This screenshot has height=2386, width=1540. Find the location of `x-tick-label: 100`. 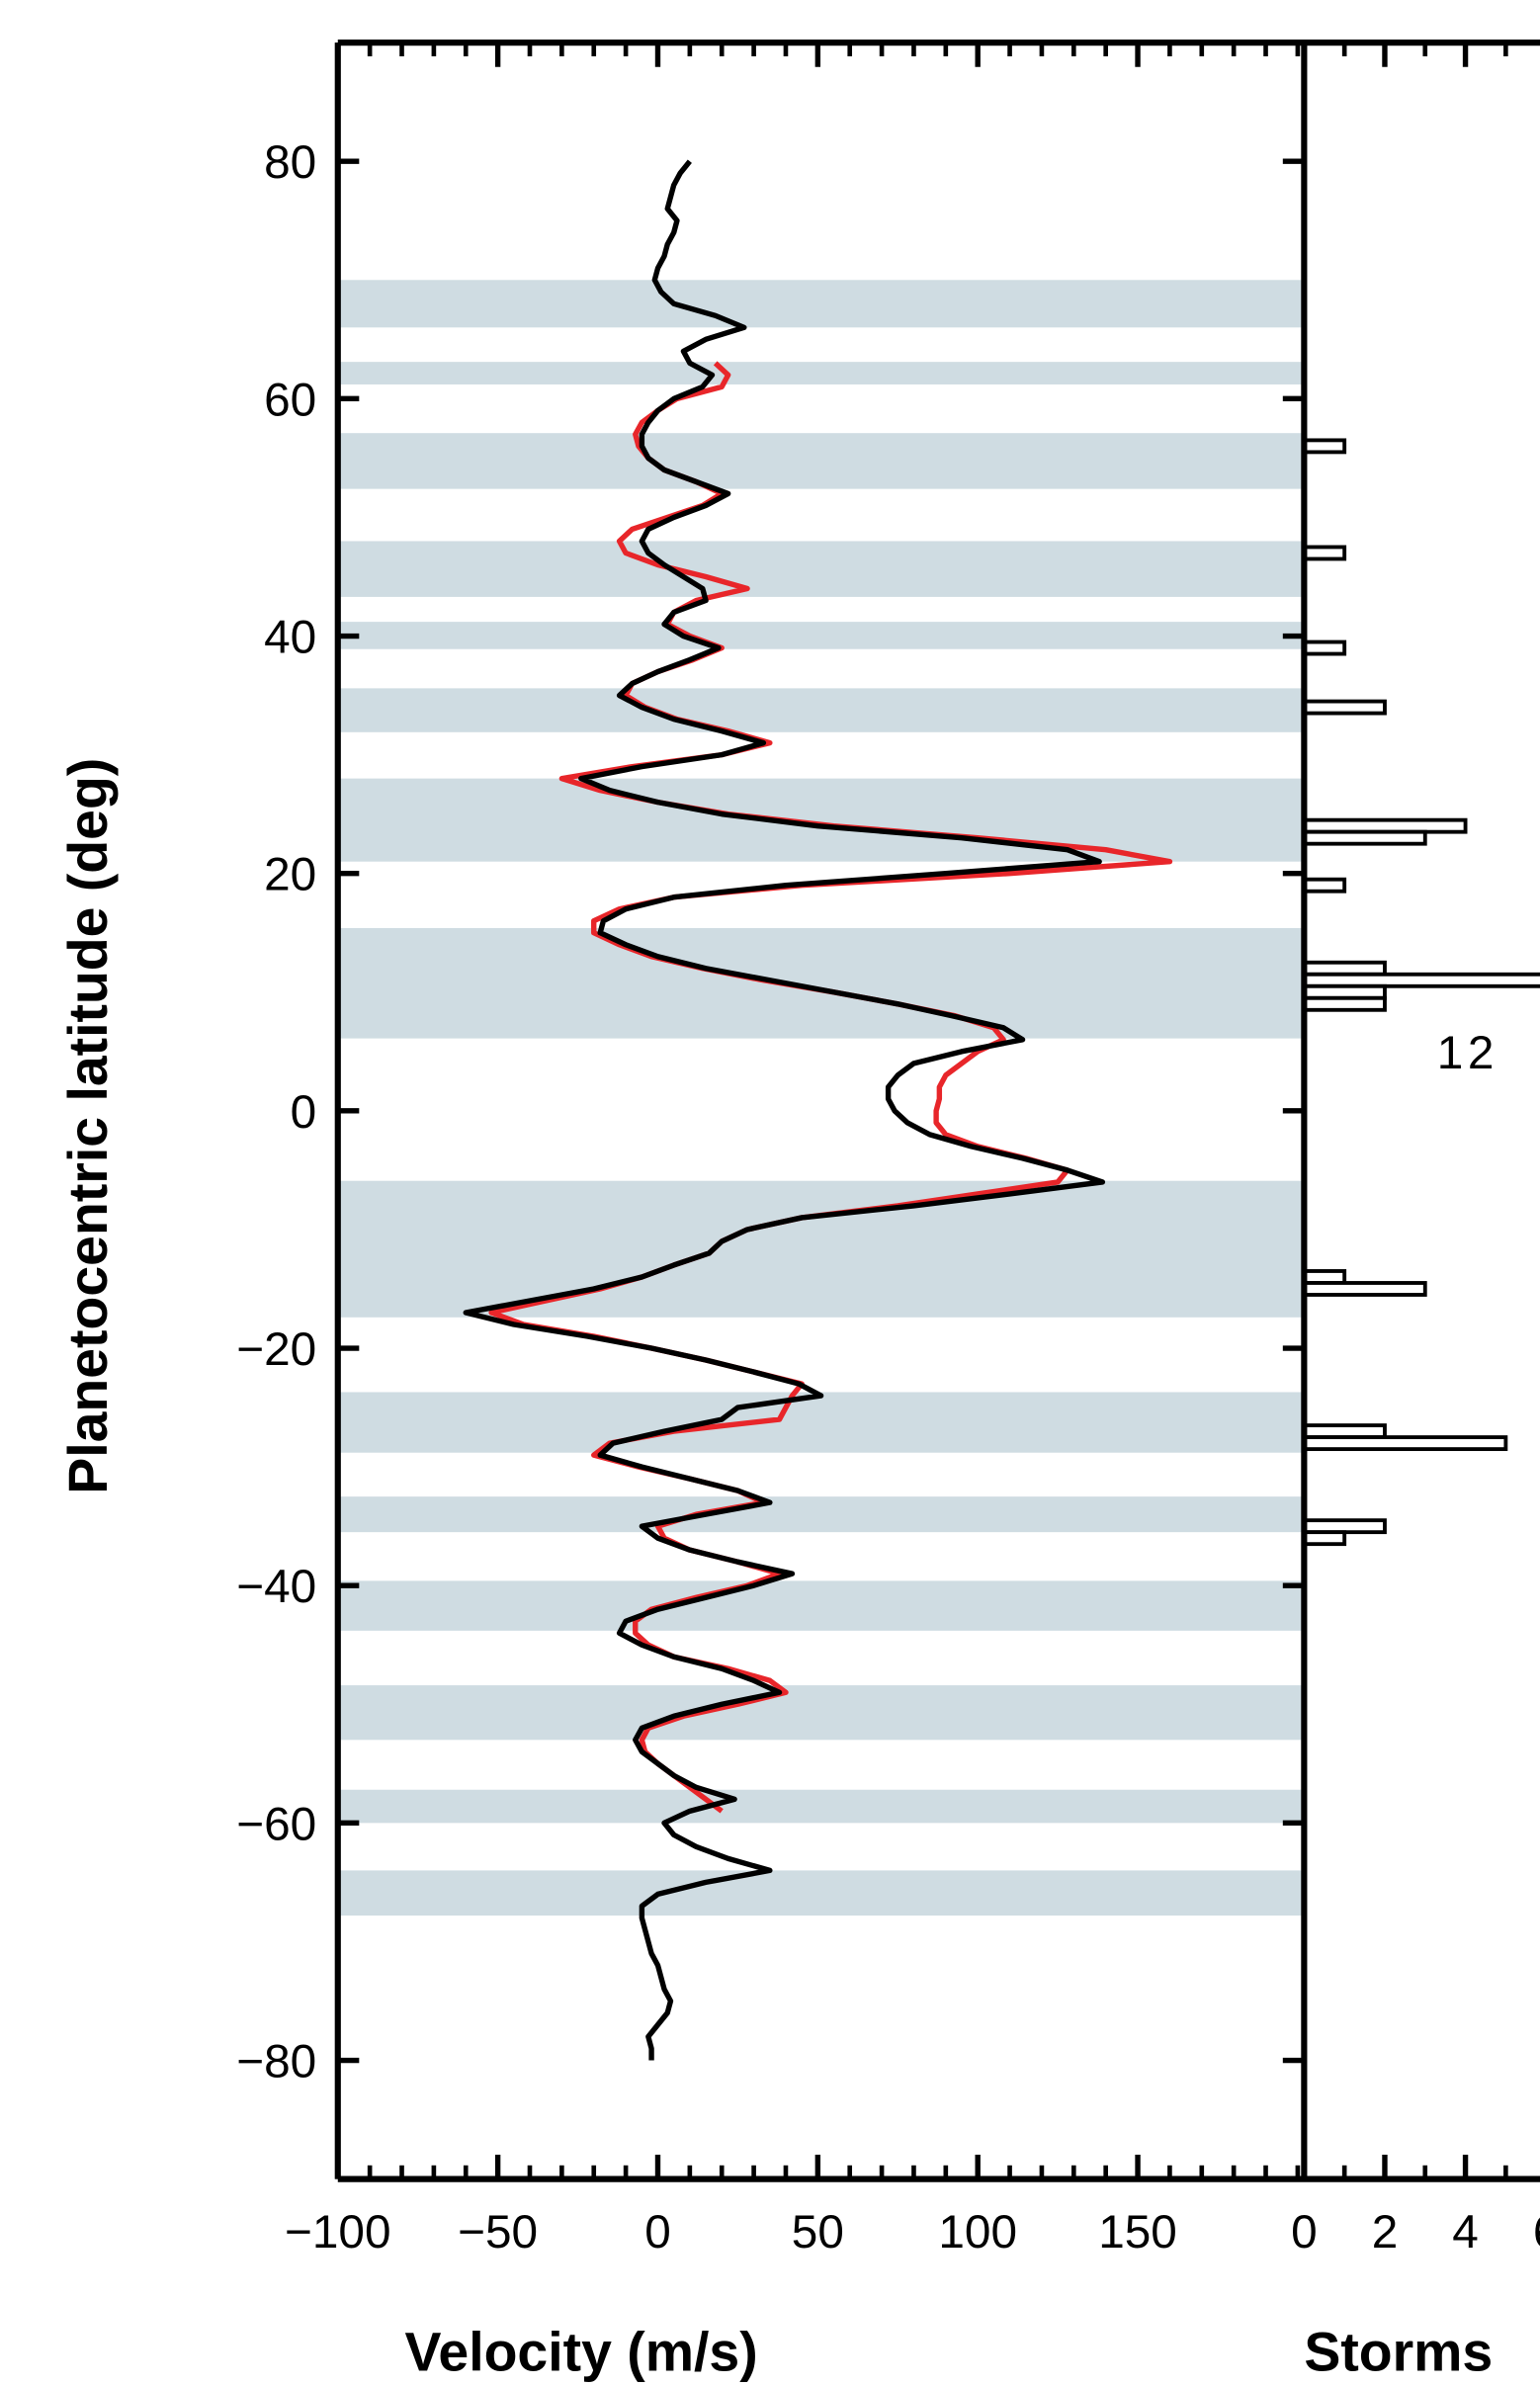

x-tick-label: 100 is located at coordinates (977, 2232).